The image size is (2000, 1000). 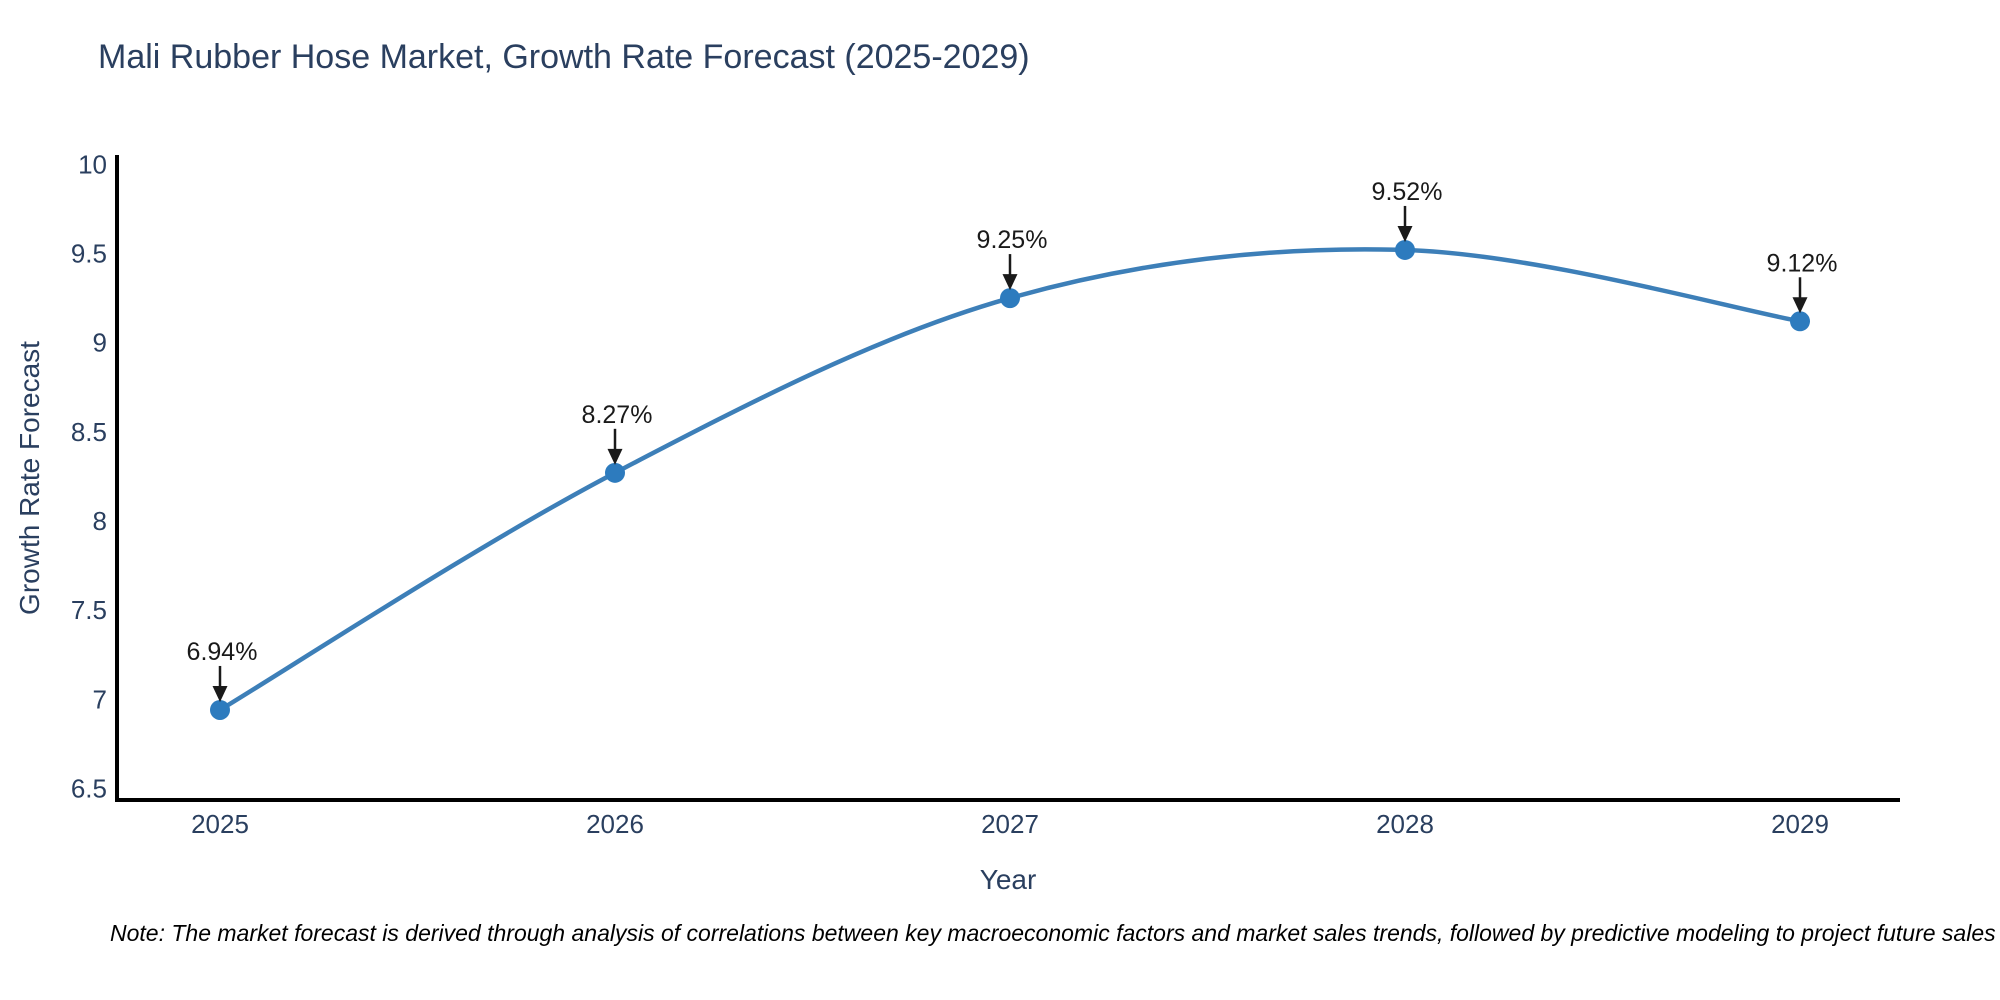 I want to click on y-tick-label: 10, so click(x=92, y=164).